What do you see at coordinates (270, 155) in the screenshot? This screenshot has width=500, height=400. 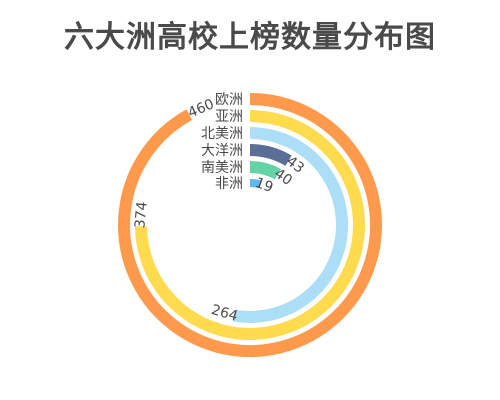 I see `bar-大洋洲` at bounding box center [270, 155].